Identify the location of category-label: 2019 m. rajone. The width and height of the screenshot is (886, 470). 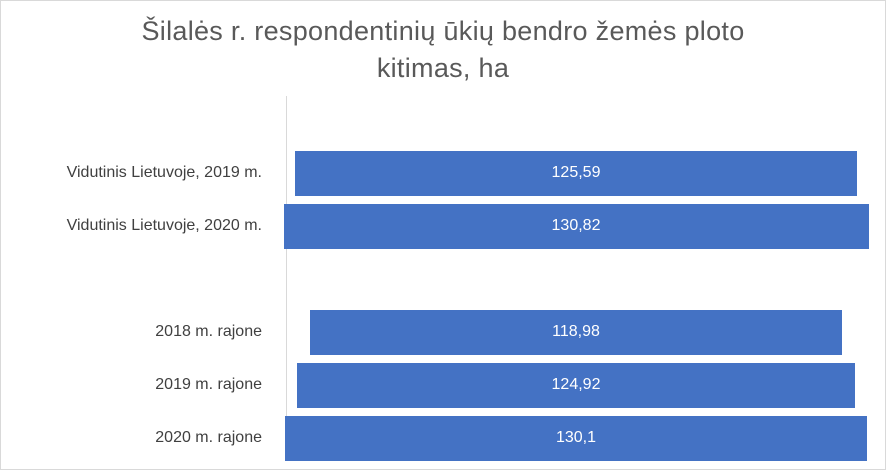
(208, 384).